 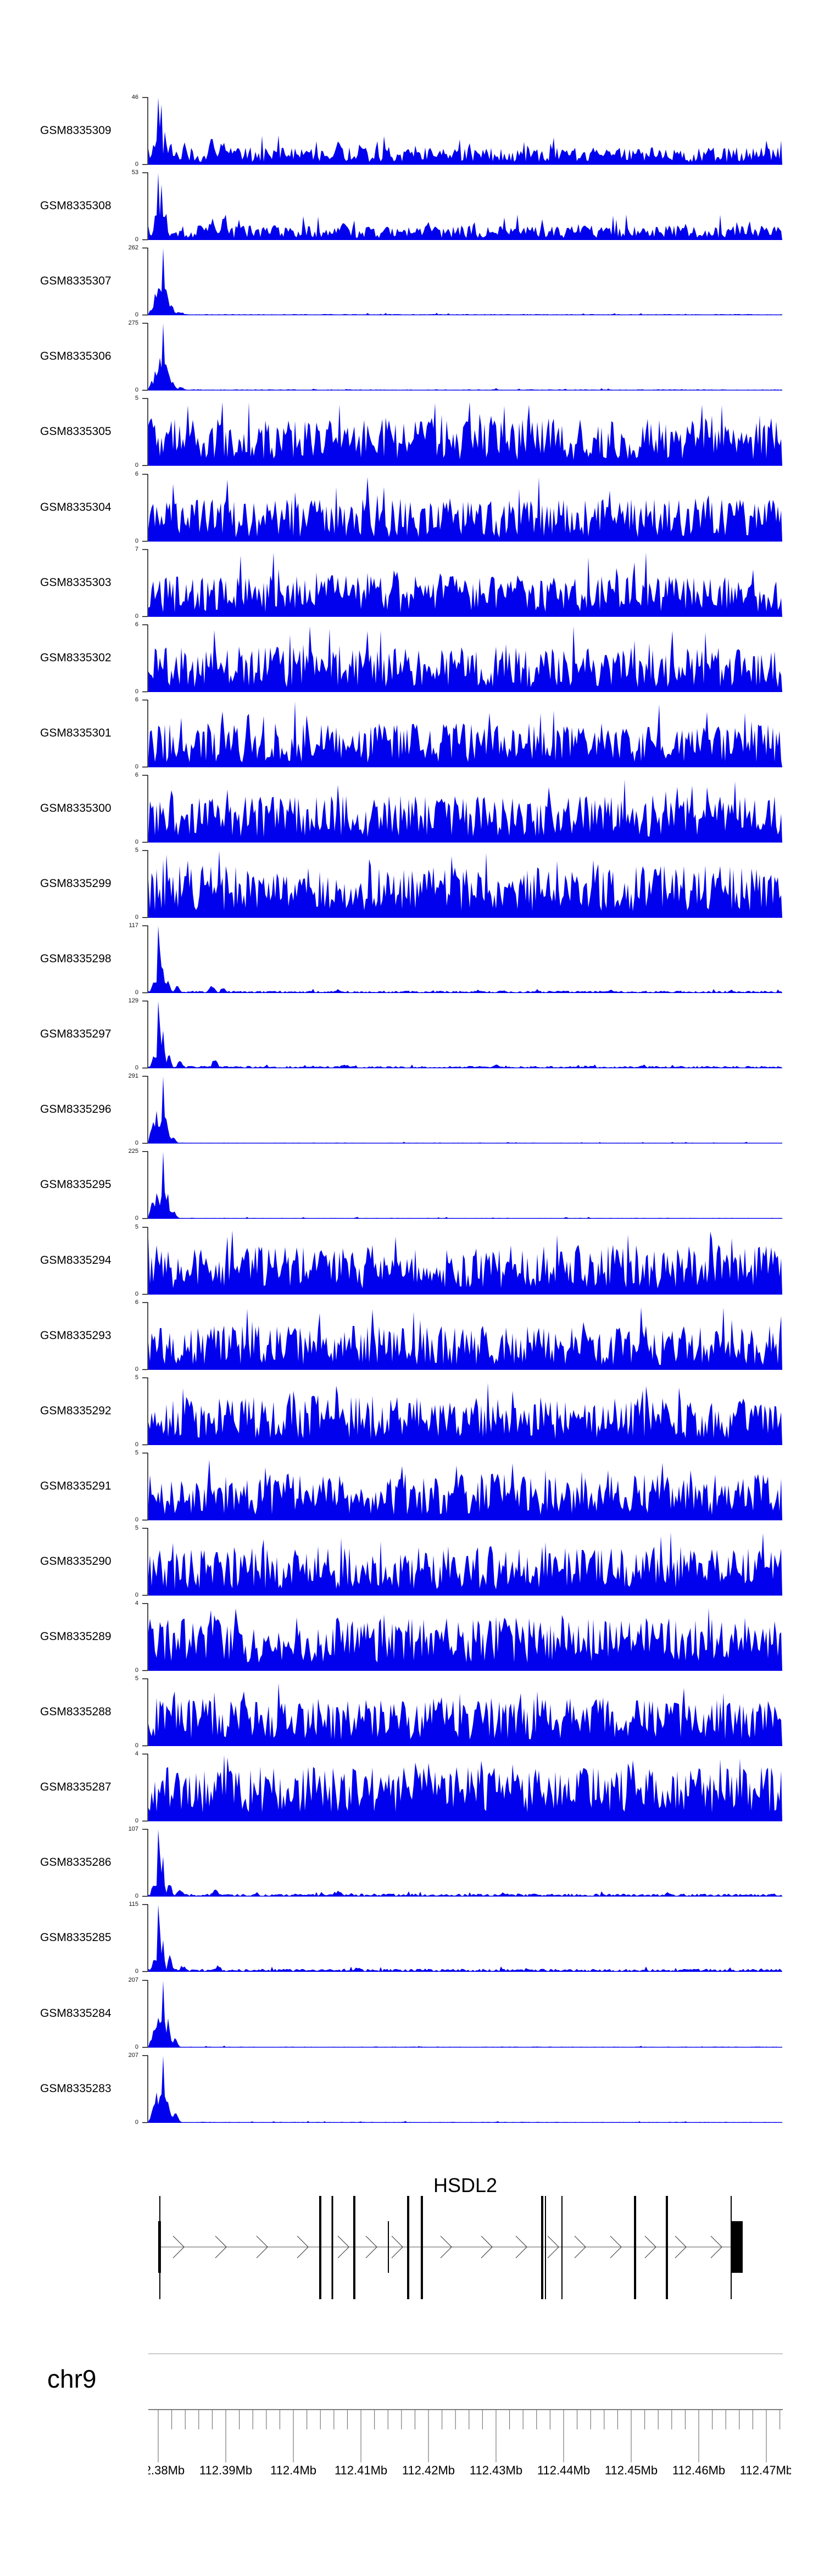 What do you see at coordinates (136, 1753) in the screenshot?
I see `track-ymax-label: 4` at bounding box center [136, 1753].